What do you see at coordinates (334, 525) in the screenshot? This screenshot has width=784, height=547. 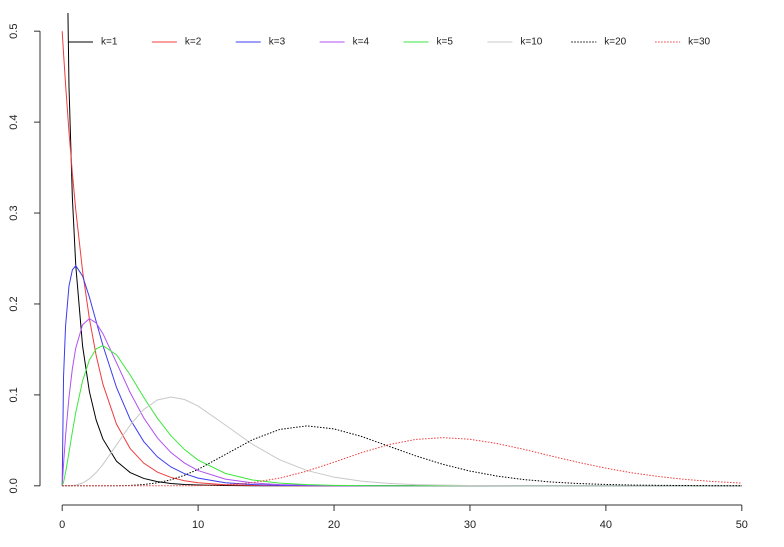 I see `x-tick-label: 20` at bounding box center [334, 525].